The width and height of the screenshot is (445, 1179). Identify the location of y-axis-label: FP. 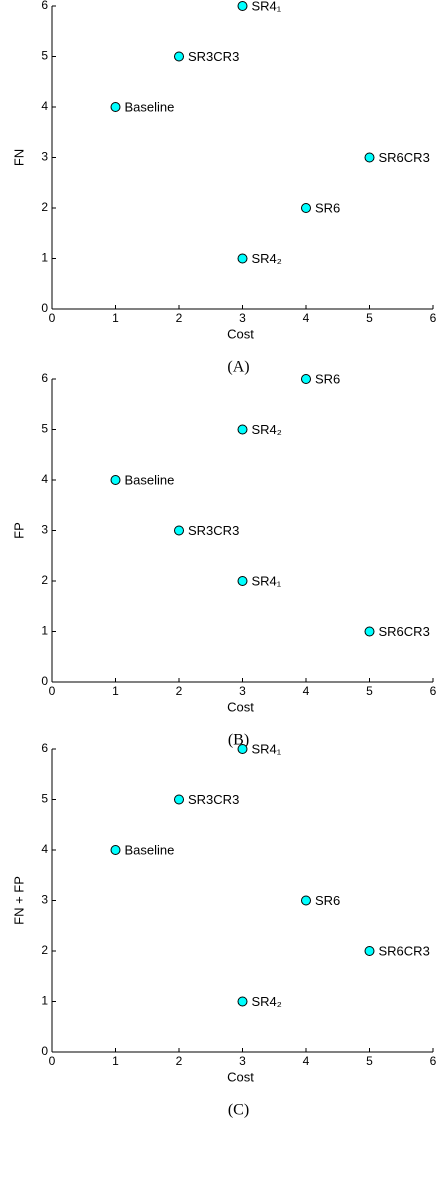
(18, 530).